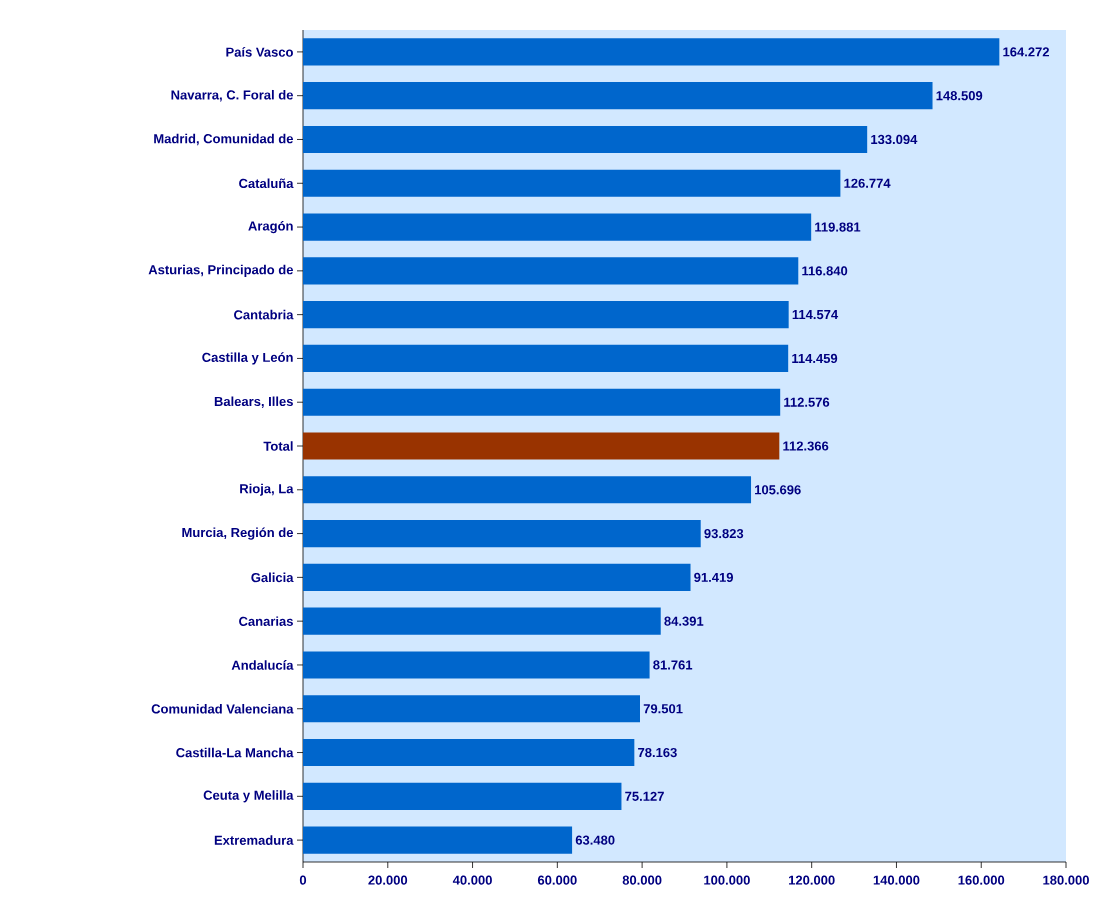 The width and height of the screenshot is (1099, 907). I want to click on y-tick-label: Andalucía, so click(262, 665).